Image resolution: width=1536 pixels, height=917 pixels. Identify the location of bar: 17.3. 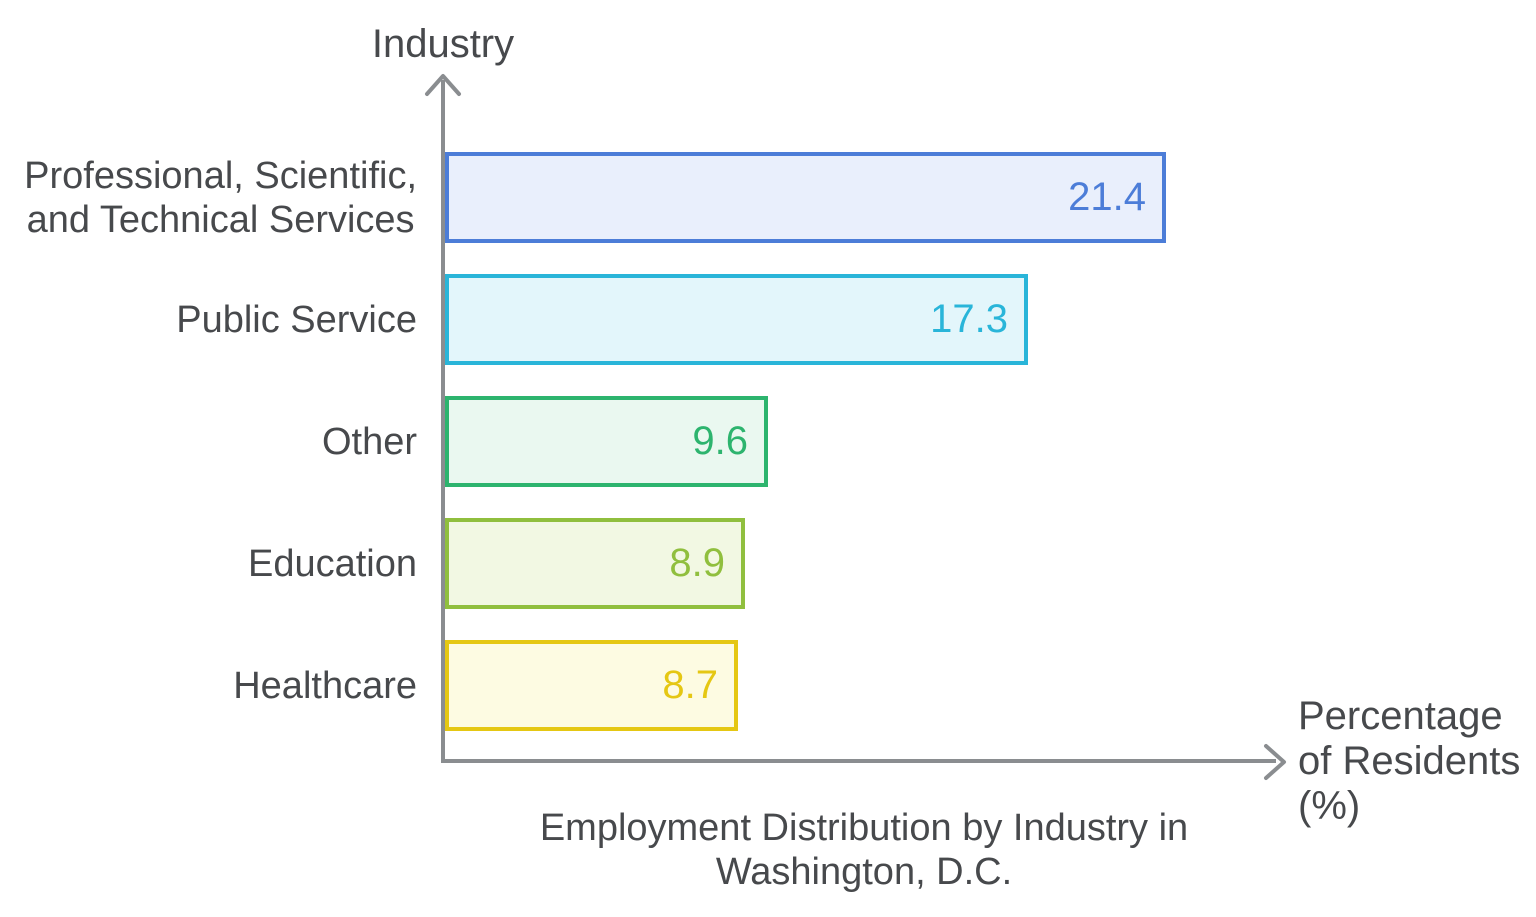
(736, 319).